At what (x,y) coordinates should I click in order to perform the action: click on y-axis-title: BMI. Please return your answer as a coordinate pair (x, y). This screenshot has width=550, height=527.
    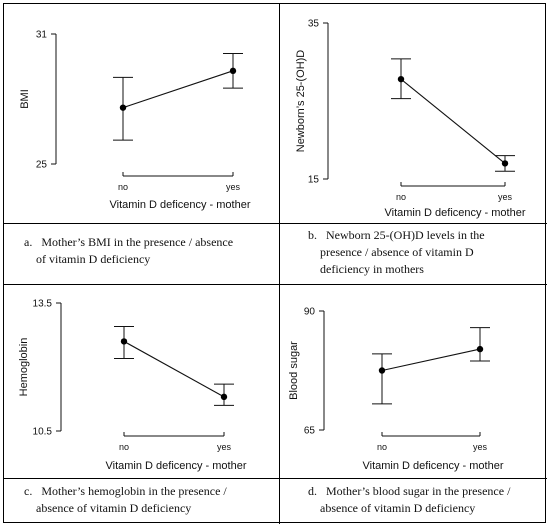
    Looking at the image, I should click on (25, 99).